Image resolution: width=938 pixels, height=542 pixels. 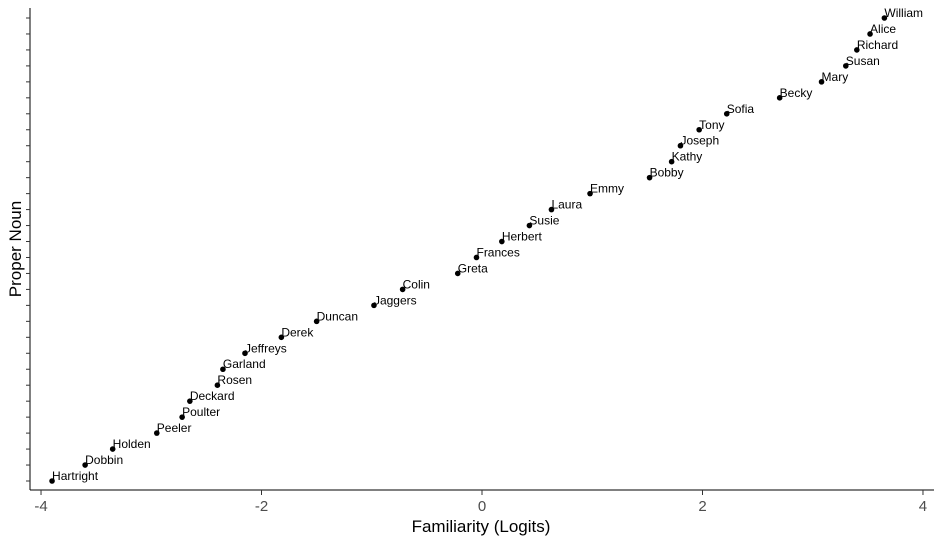 What do you see at coordinates (699, 141) in the screenshot?
I see `point-label: Joseph` at bounding box center [699, 141].